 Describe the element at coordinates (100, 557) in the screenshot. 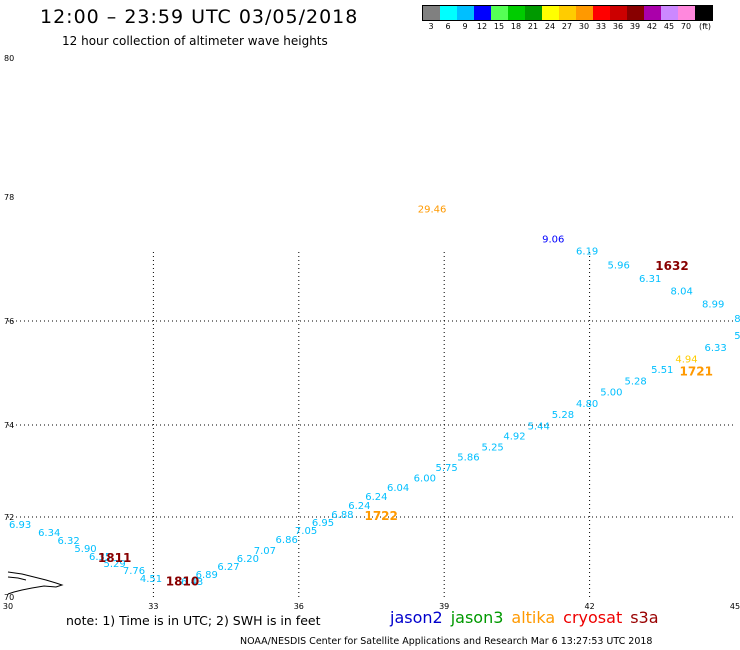

I see `wave-height-label: 6.35` at that location.